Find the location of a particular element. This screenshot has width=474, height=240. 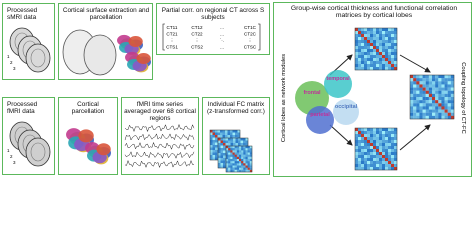

lobe is located at coordinates (346, 112).